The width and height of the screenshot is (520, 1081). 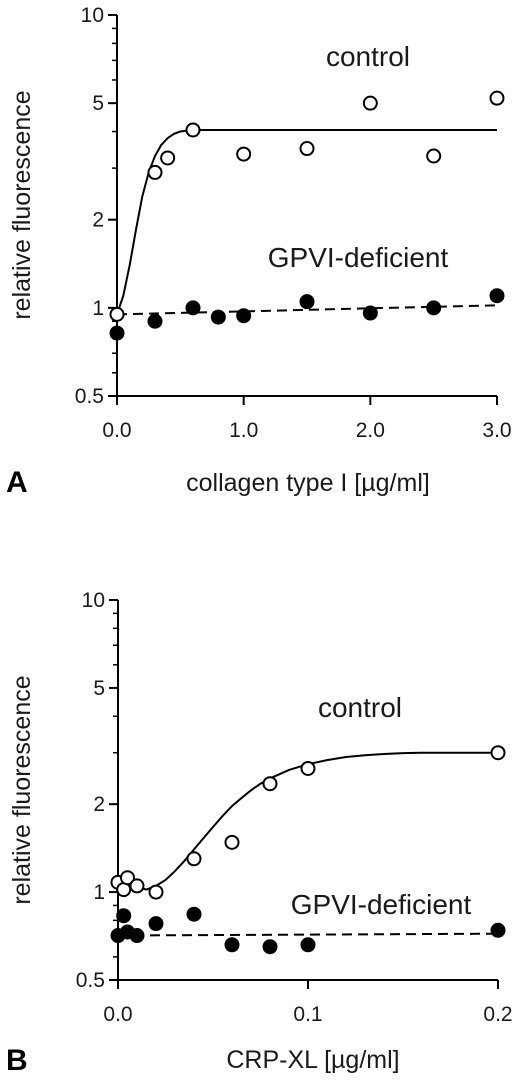 What do you see at coordinates (117, 1014) in the screenshot?
I see `panel-b-x-tick-label: 0.0` at bounding box center [117, 1014].